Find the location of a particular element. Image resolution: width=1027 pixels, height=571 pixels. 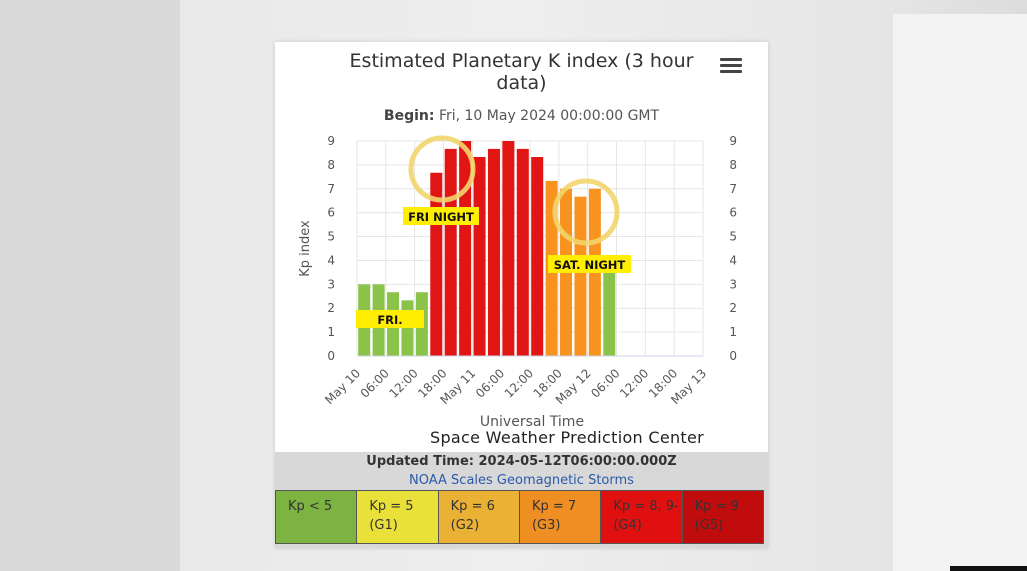

scale-storm-class: (G1) is located at coordinates (383, 525).